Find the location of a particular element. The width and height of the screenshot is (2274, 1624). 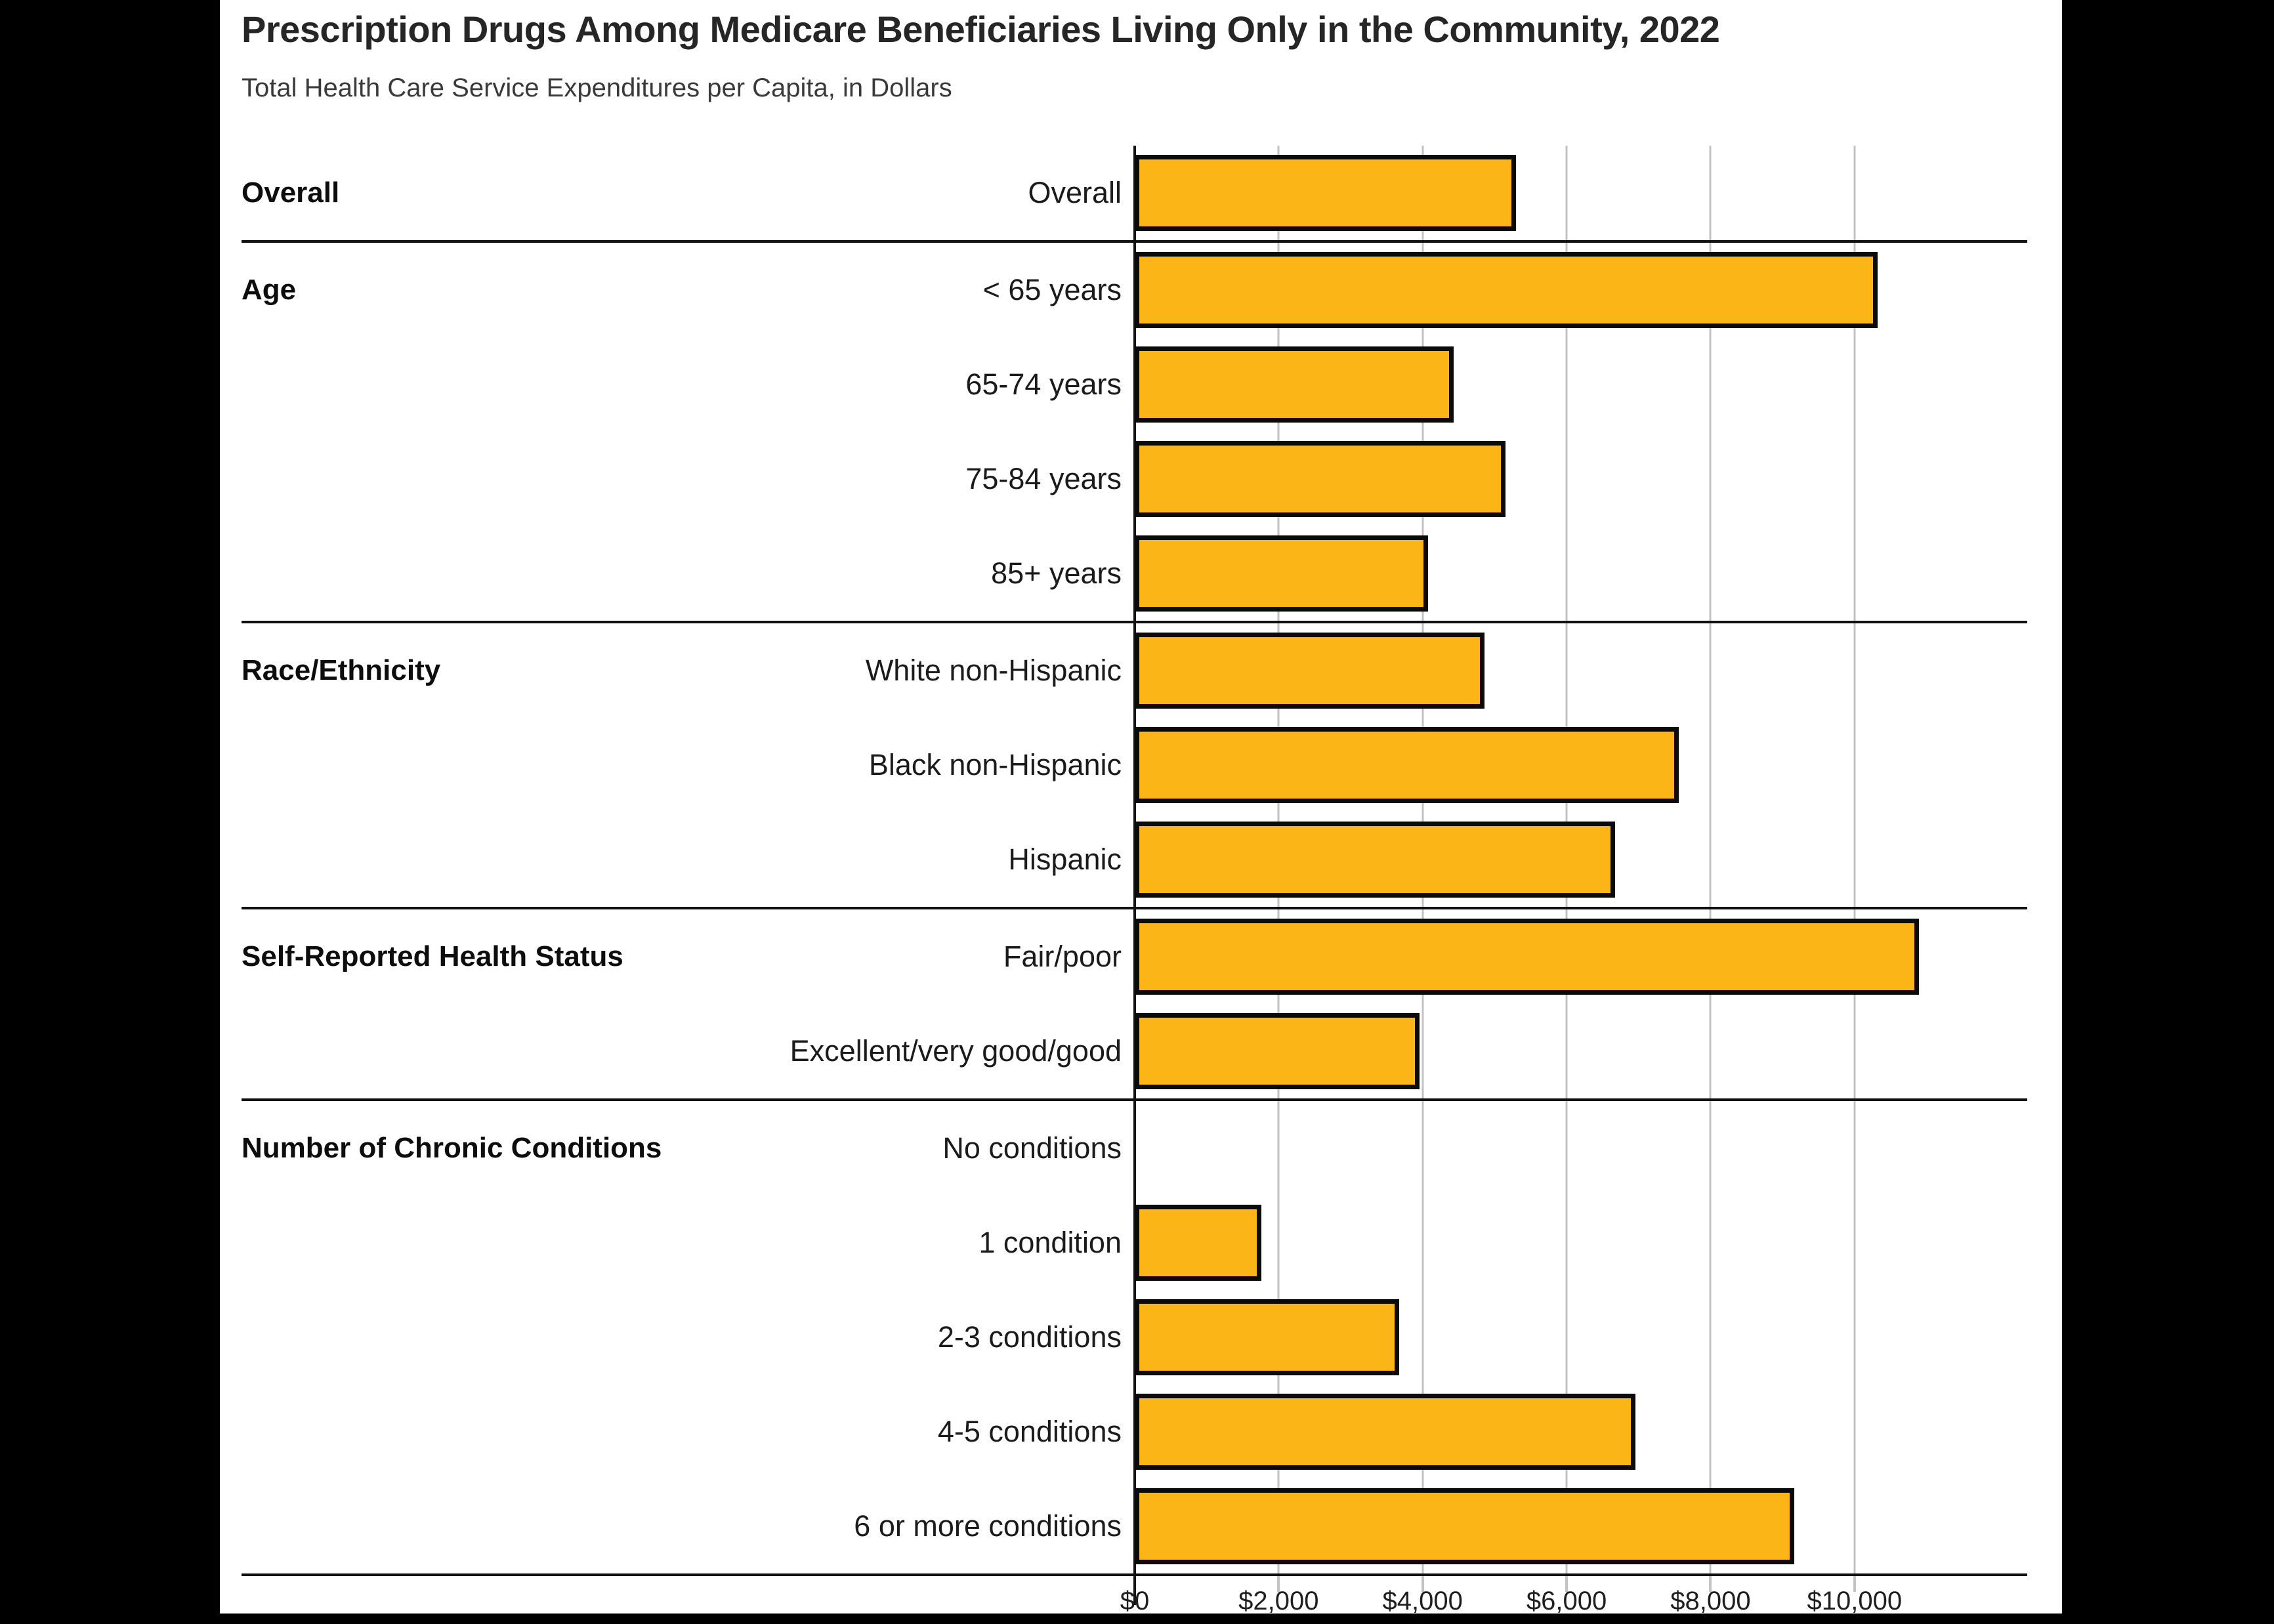

chart-row: 65-74 years is located at coordinates (1134, 384).